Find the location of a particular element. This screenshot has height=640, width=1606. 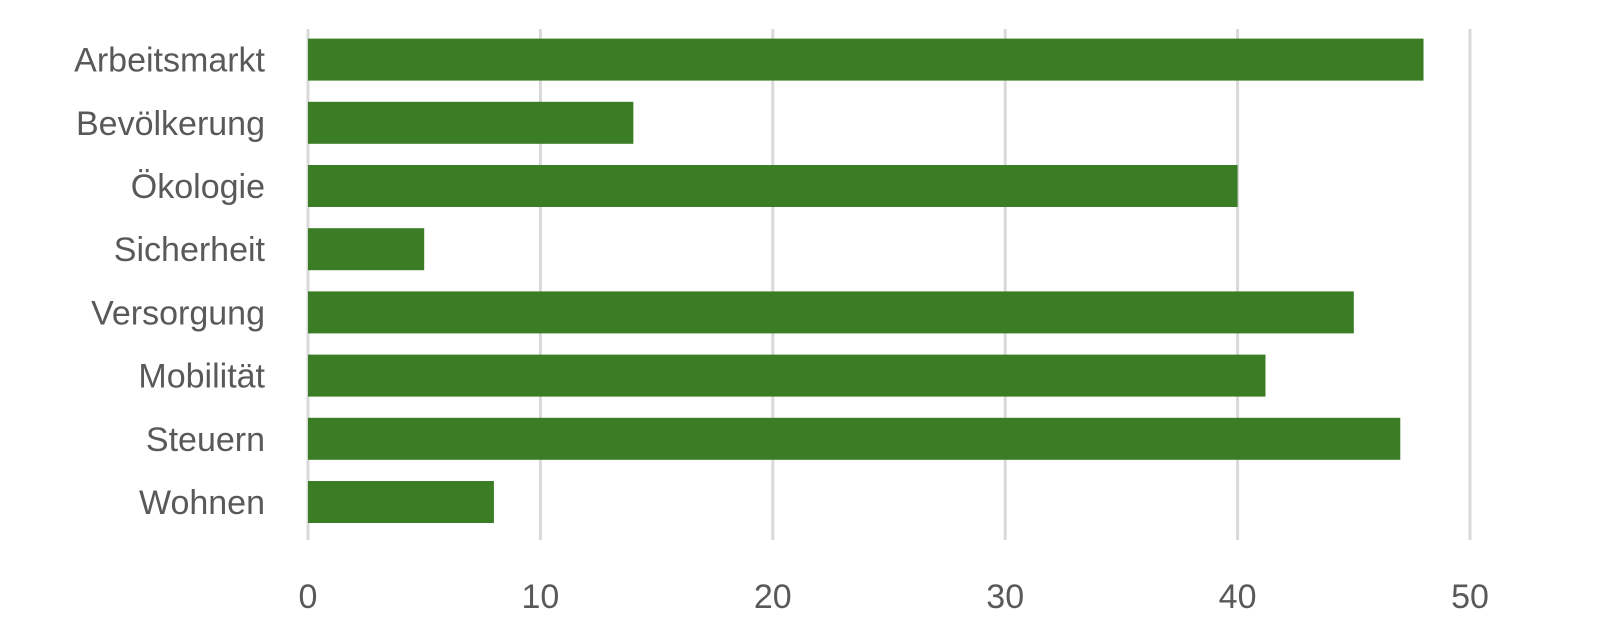

category-label-5: Mobilität is located at coordinates (201, 377).